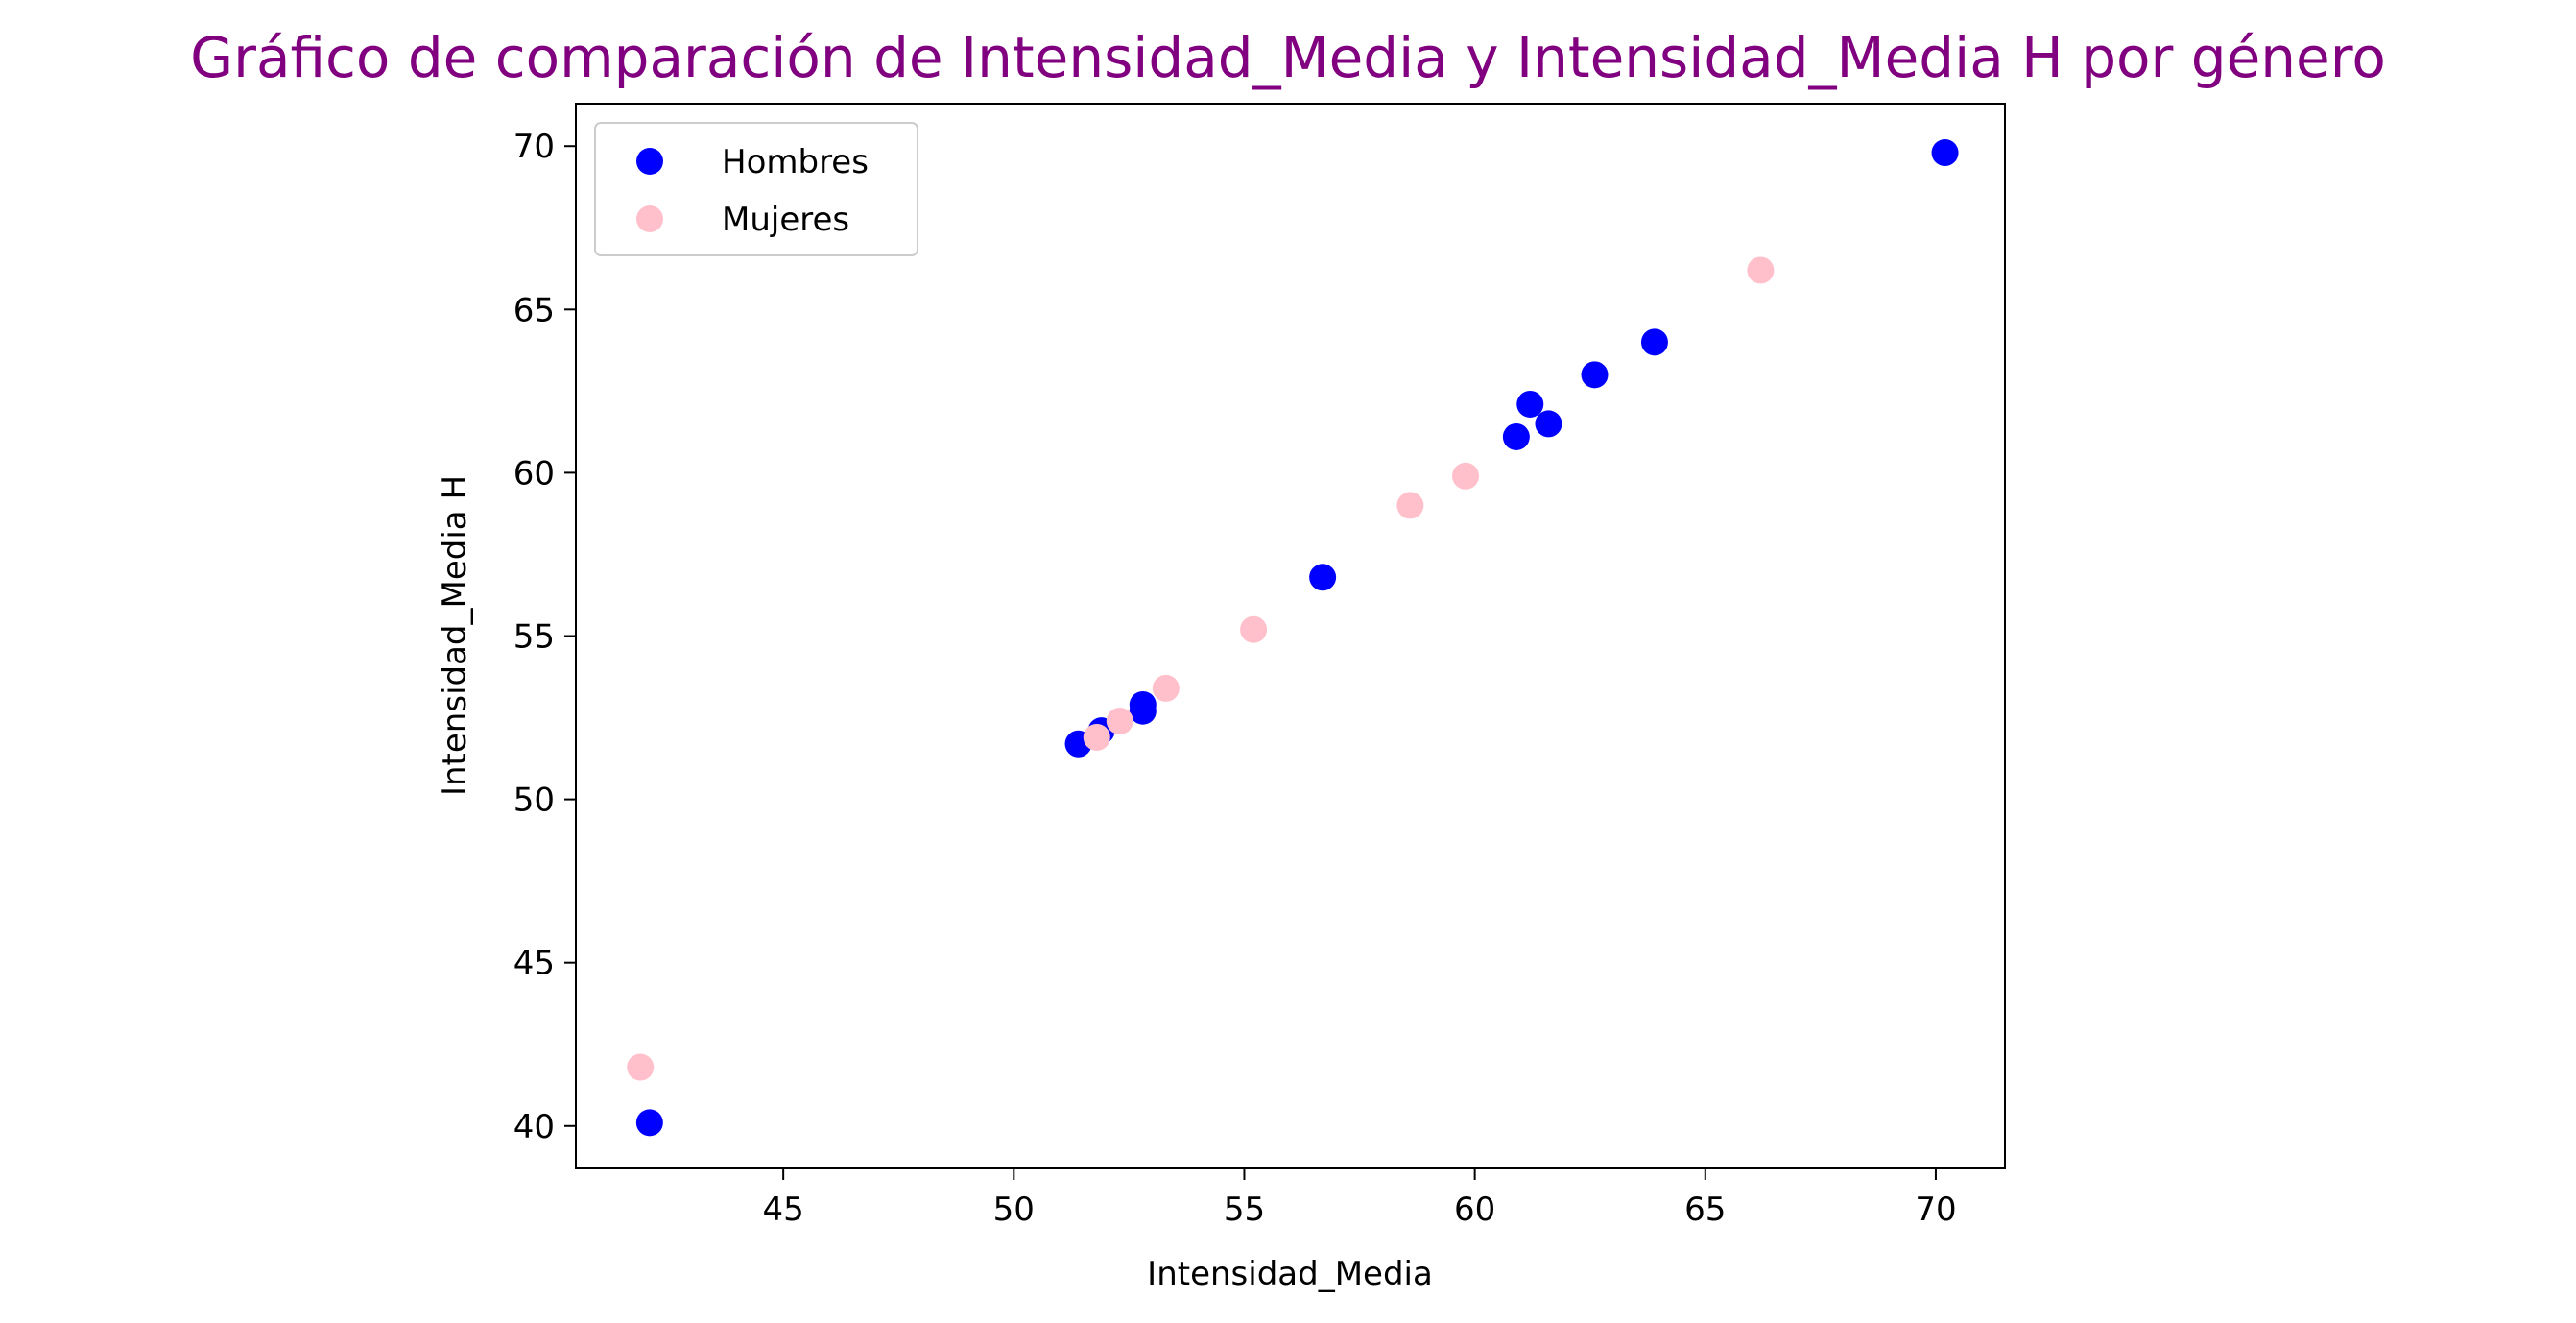 The image size is (2576, 1323). I want to click on y-tick-label: 50, so click(534, 801).